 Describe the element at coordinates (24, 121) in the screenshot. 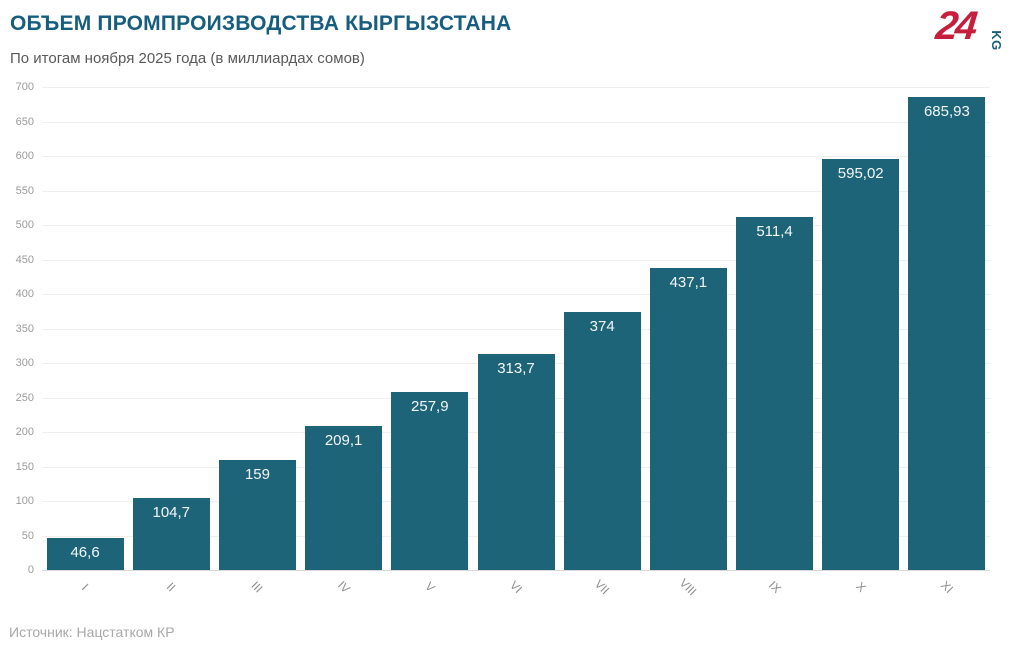

I see `y-axis-tick-label: 650` at that location.